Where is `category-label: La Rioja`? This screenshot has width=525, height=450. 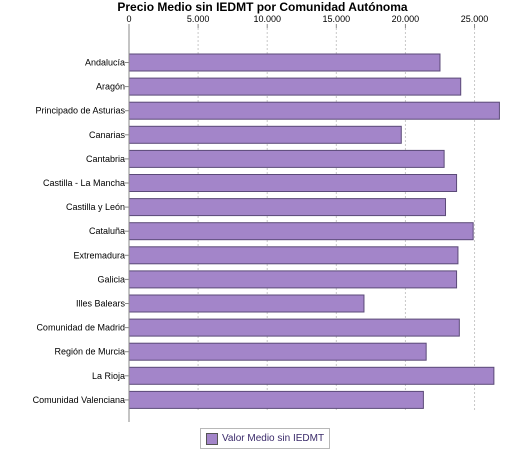 category-label: La Rioja is located at coordinates (108, 376).